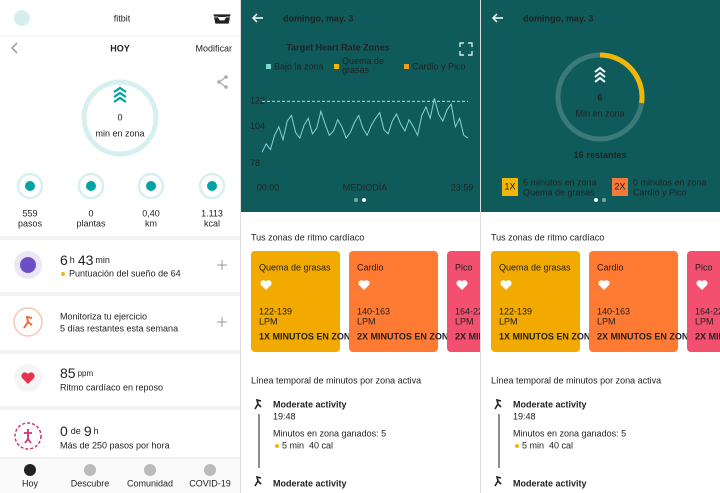  Describe the element at coordinates (14, 48) in the screenshot. I see `back-icon` at that location.